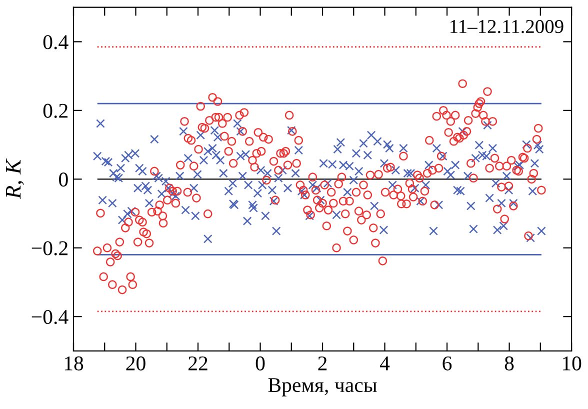 The image size is (588, 409). Describe the element at coordinates (50, 317) in the screenshot. I see `y-tick-label: −0.4` at that location.